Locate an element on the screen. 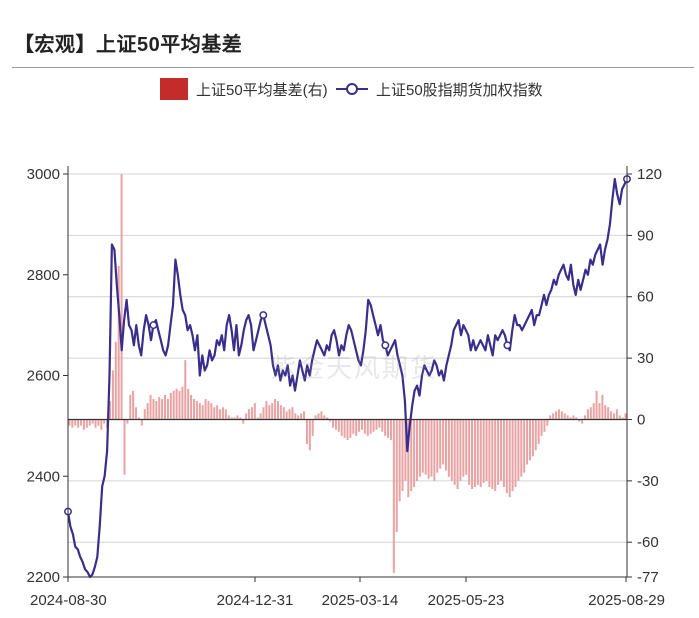 This screenshot has width=699, height=618. legend-line-swatch is located at coordinates (352, 89).